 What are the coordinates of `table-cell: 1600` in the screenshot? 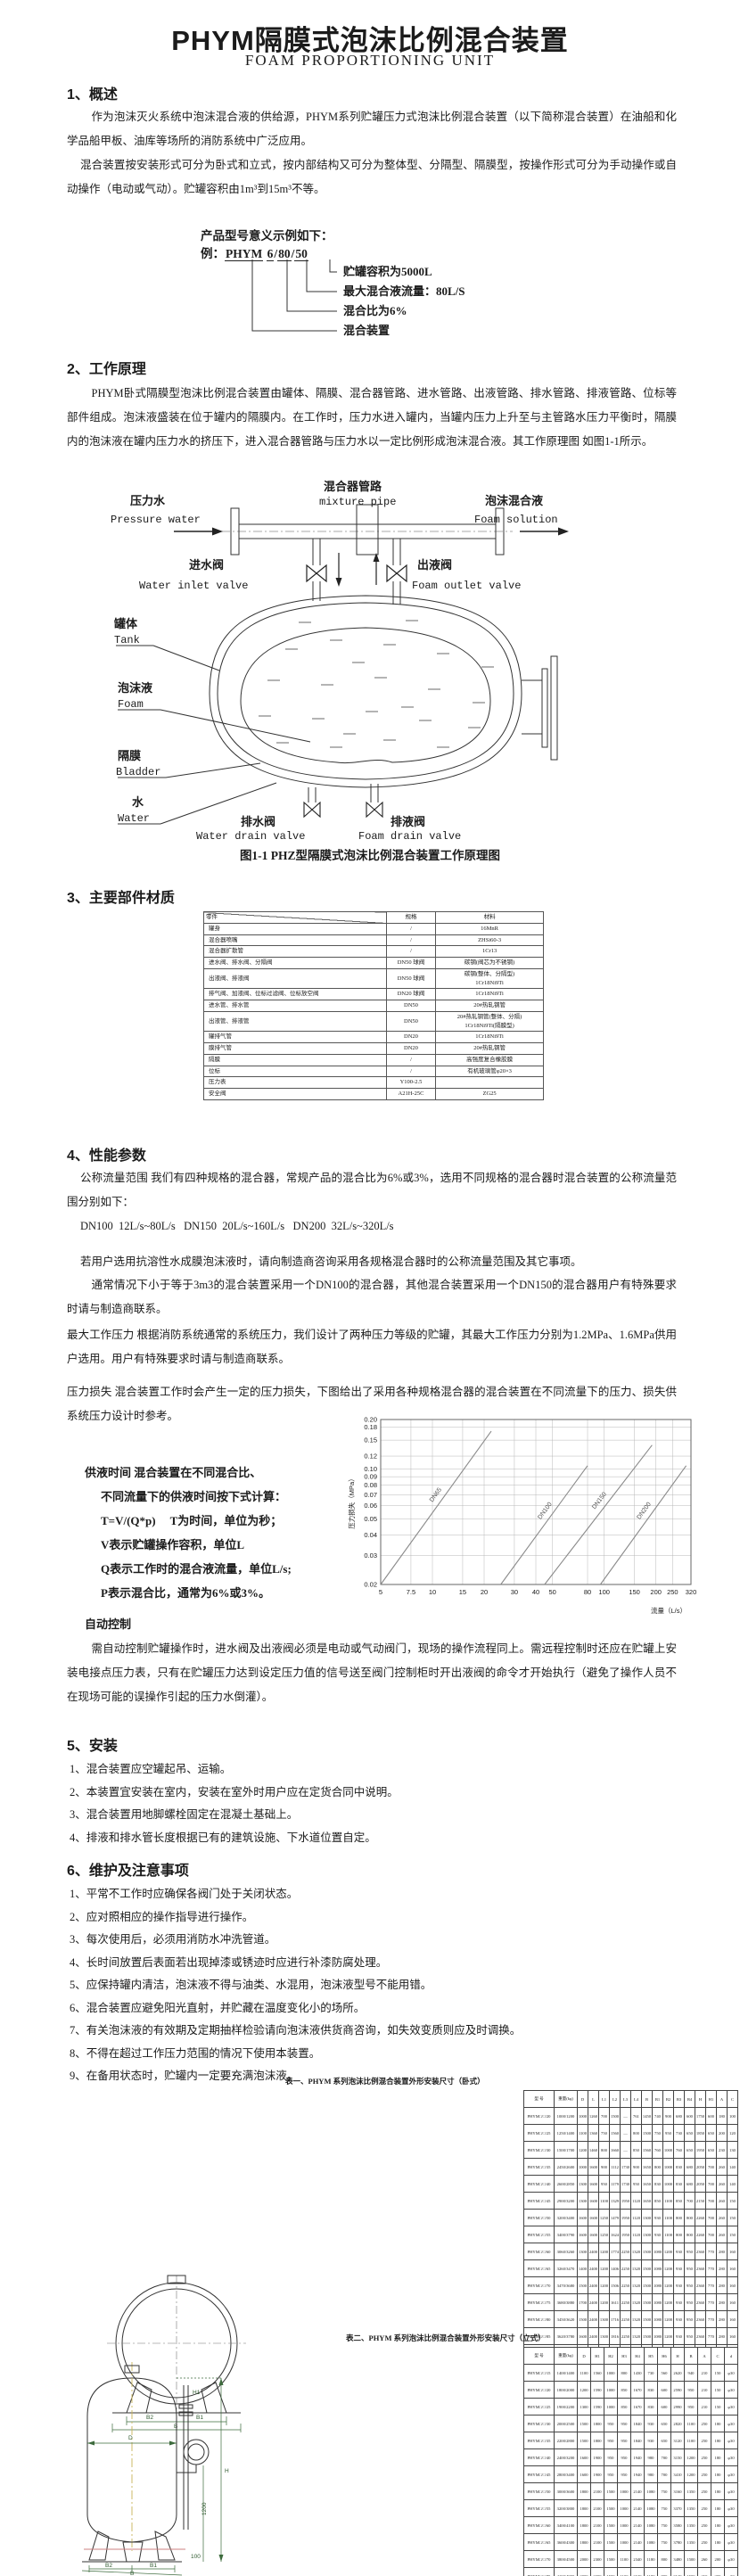 It's located at (593, 2201).